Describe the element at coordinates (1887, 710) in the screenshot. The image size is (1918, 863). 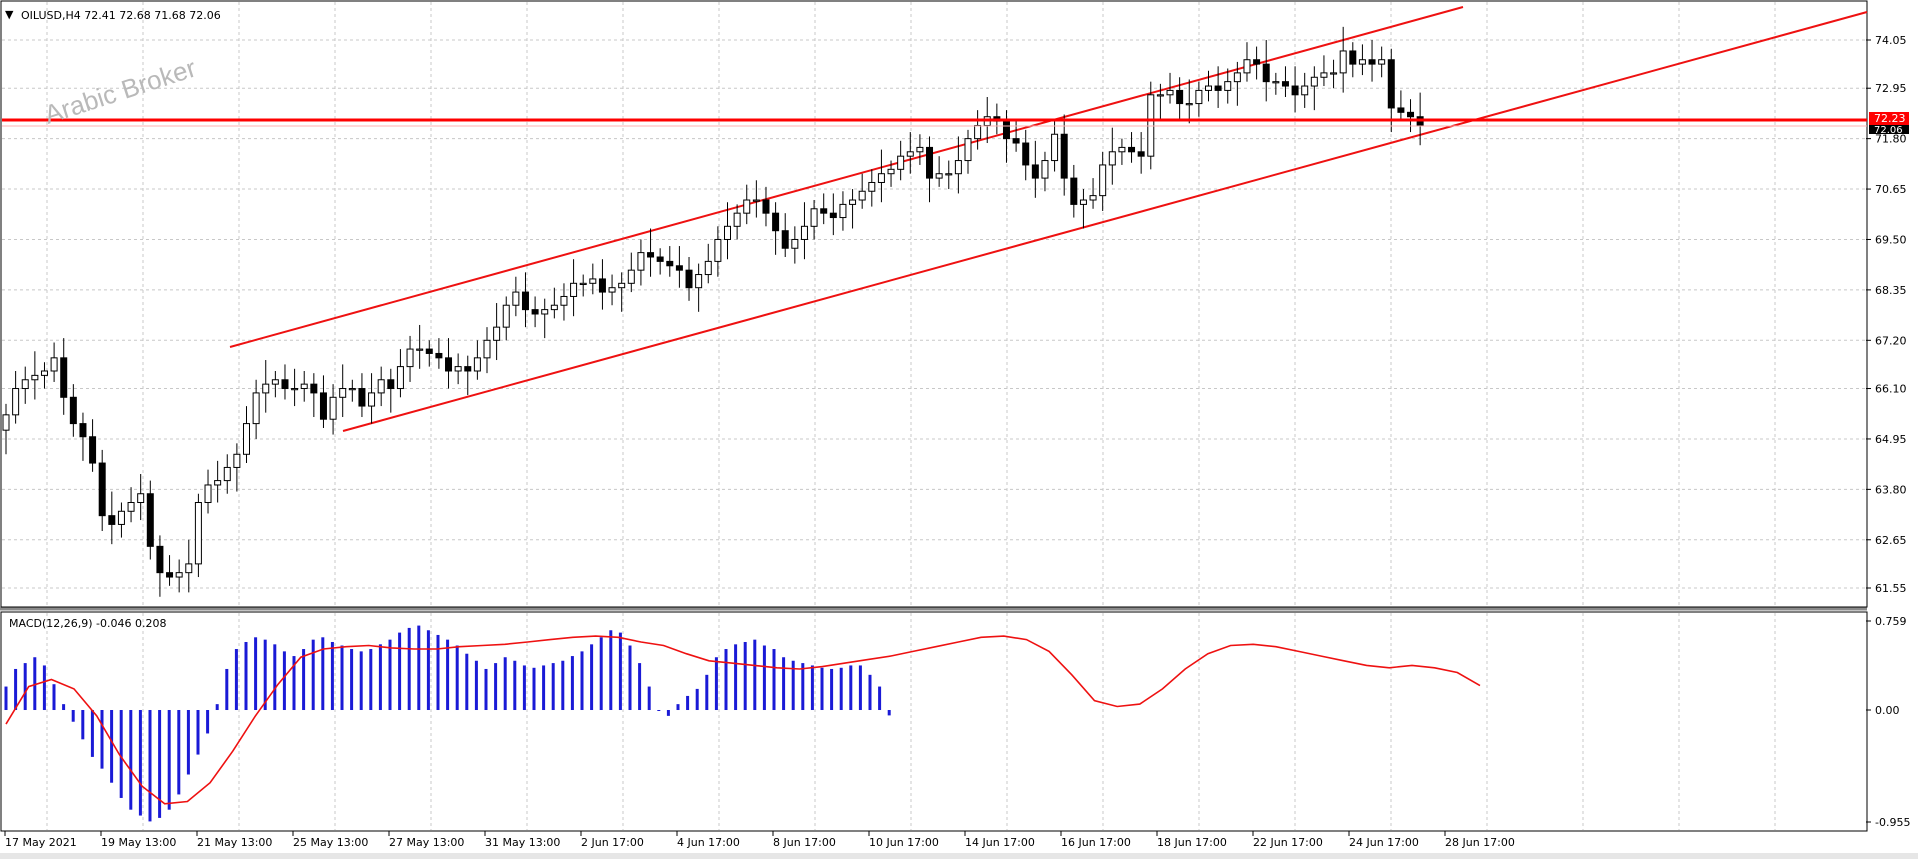
I see `macd-tick-label: 0.00` at that location.